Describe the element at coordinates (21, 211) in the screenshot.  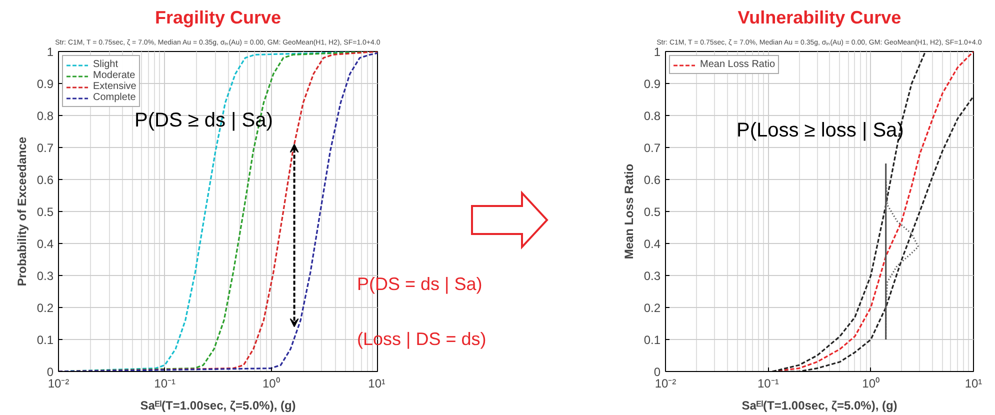
I see `y-axis-title: Probability of Exceedance` at that location.